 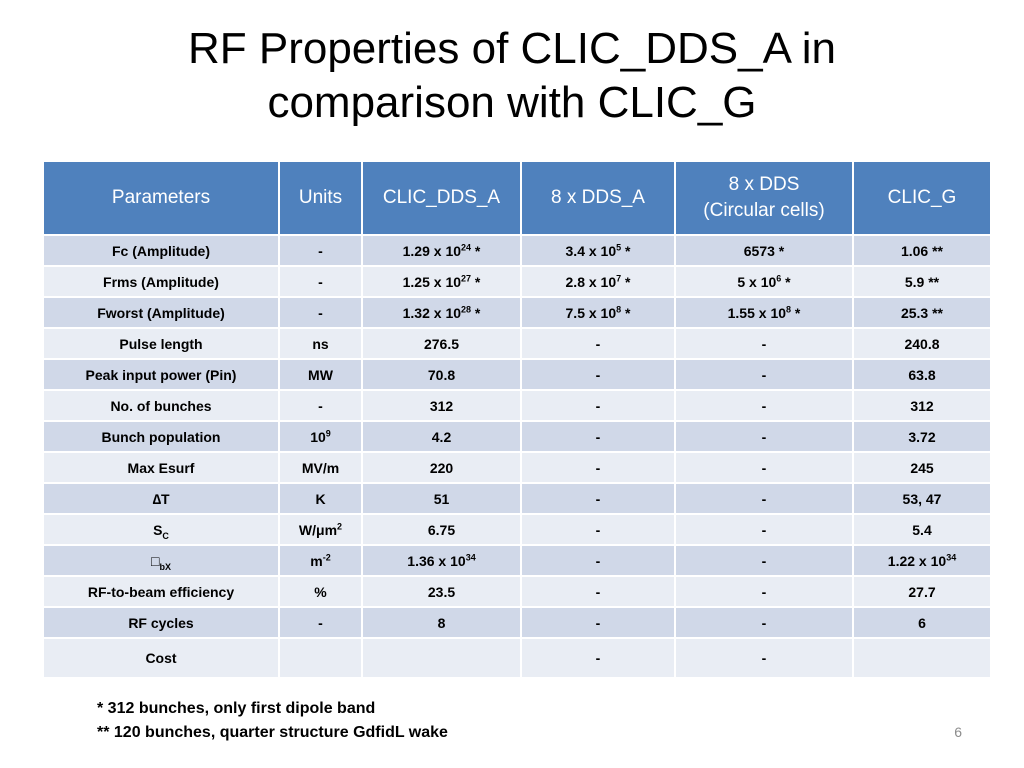 What do you see at coordinates (764, 184) in the screenshot?
I see `header-8x-dds-line1: 8 x DDS` at bounding box center [764, 184].